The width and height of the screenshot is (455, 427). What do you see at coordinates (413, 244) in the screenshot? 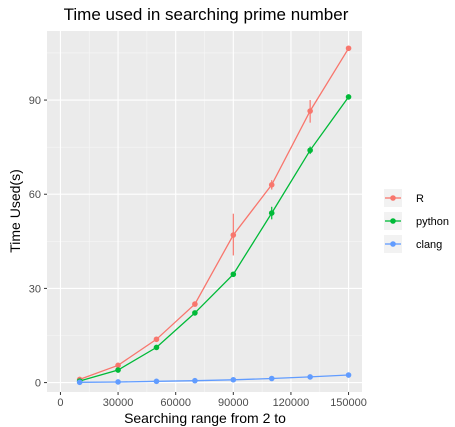
I see `legend-item-clang: clang` at bounding box center [413, 244].